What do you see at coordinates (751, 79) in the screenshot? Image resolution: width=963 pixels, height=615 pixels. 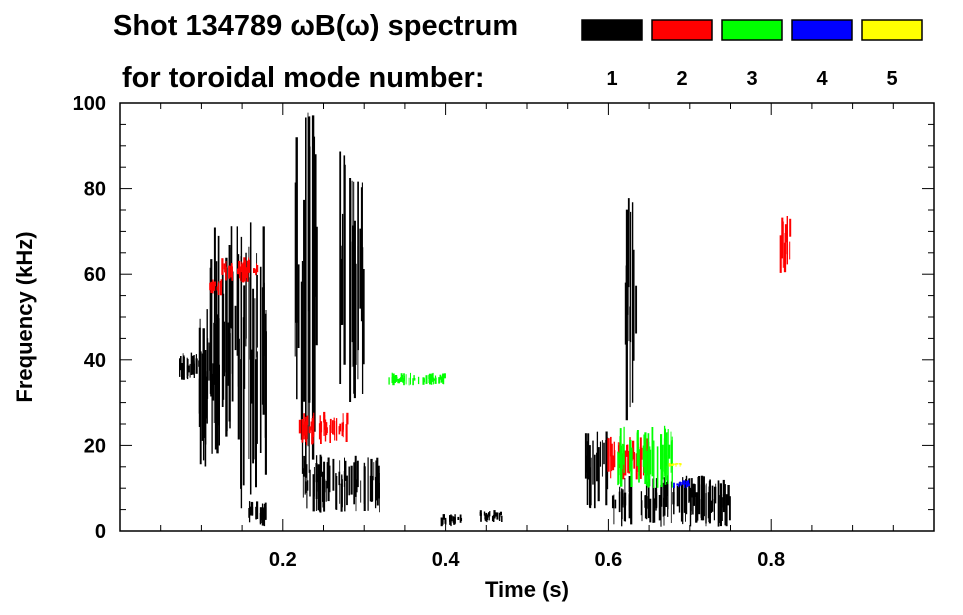 I see `legend-label-3: 3` at bounding box center [751, 79].